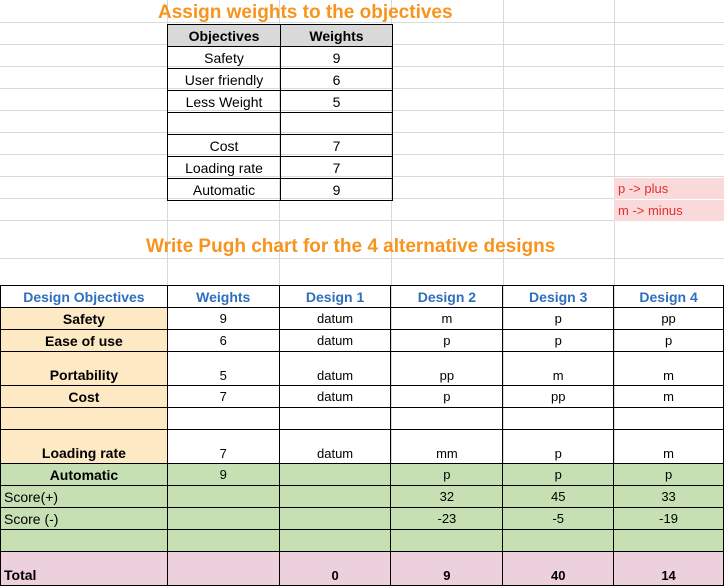  Describe the element at coordinates (668, 496) in the screenshot. I see `design-4-cell: 33` at that location.